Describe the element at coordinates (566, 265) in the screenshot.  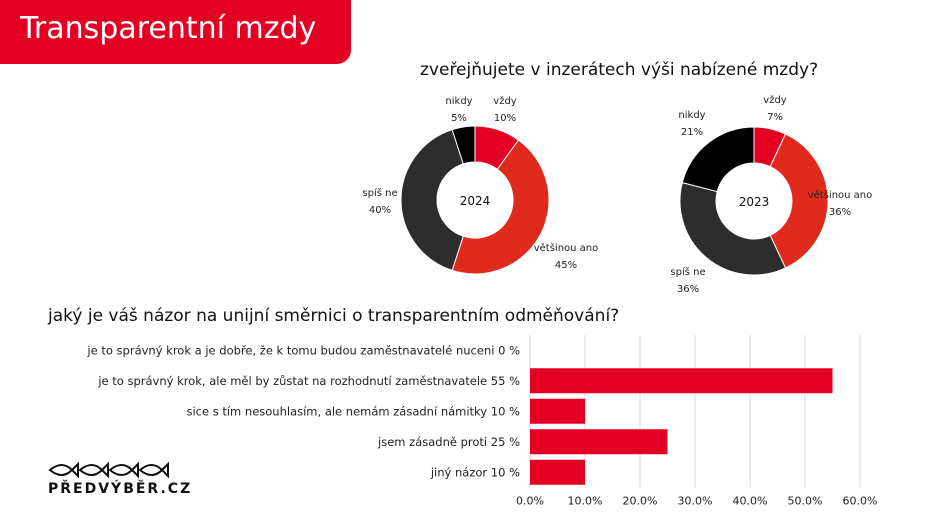
I see `slice-value: 45%` at that location.